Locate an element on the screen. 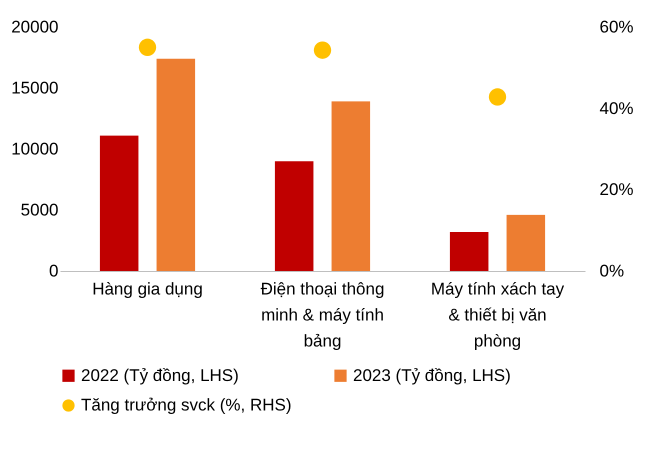 The image size is (663, 452). legend-label: 2023 (Tỷ đồng, LHS) is located at coordinates (432, 375).